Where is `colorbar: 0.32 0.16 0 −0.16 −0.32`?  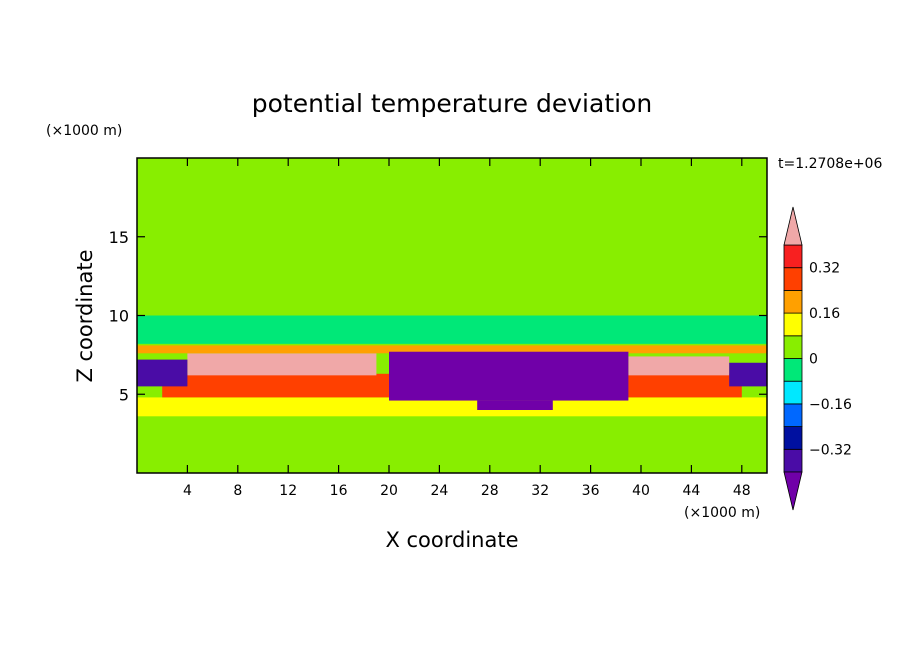 colorbar: 0.32 0.16 0 −0.16 −0.32 is located at coordinates (817, 358).